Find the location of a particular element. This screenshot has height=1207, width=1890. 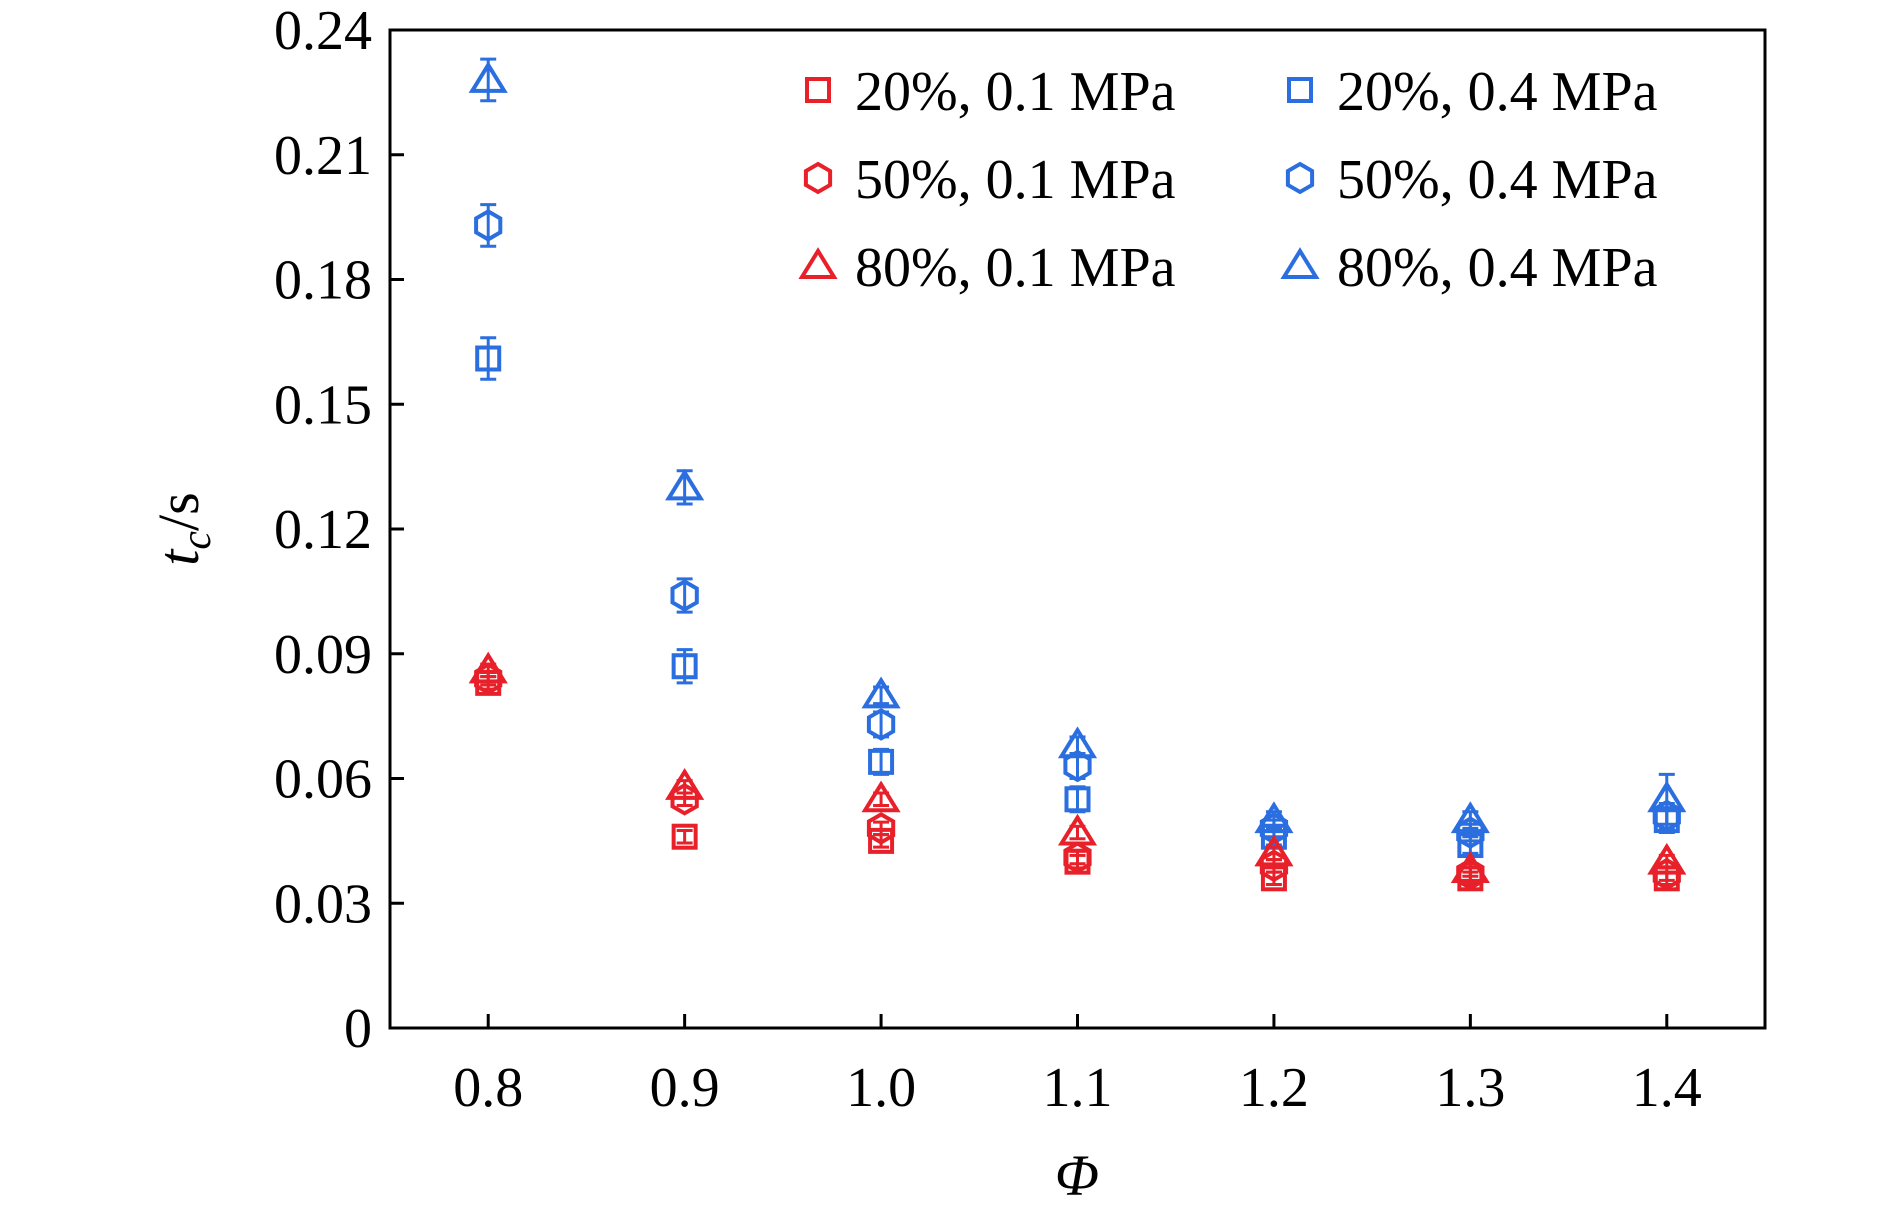

legend-item: 80%, 0.1 MPa is located at coordinates (987, 268).